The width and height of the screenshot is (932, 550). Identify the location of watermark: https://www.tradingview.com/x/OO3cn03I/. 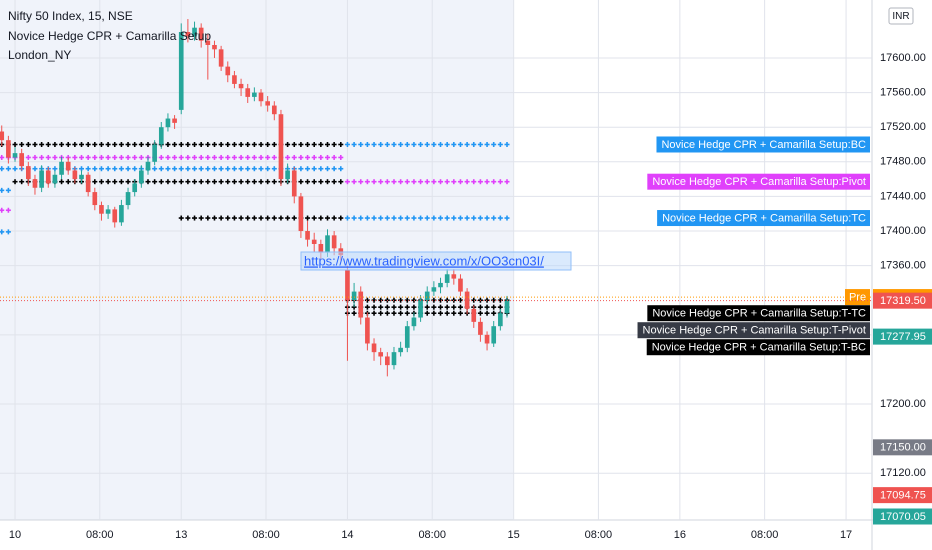
(424, 260).